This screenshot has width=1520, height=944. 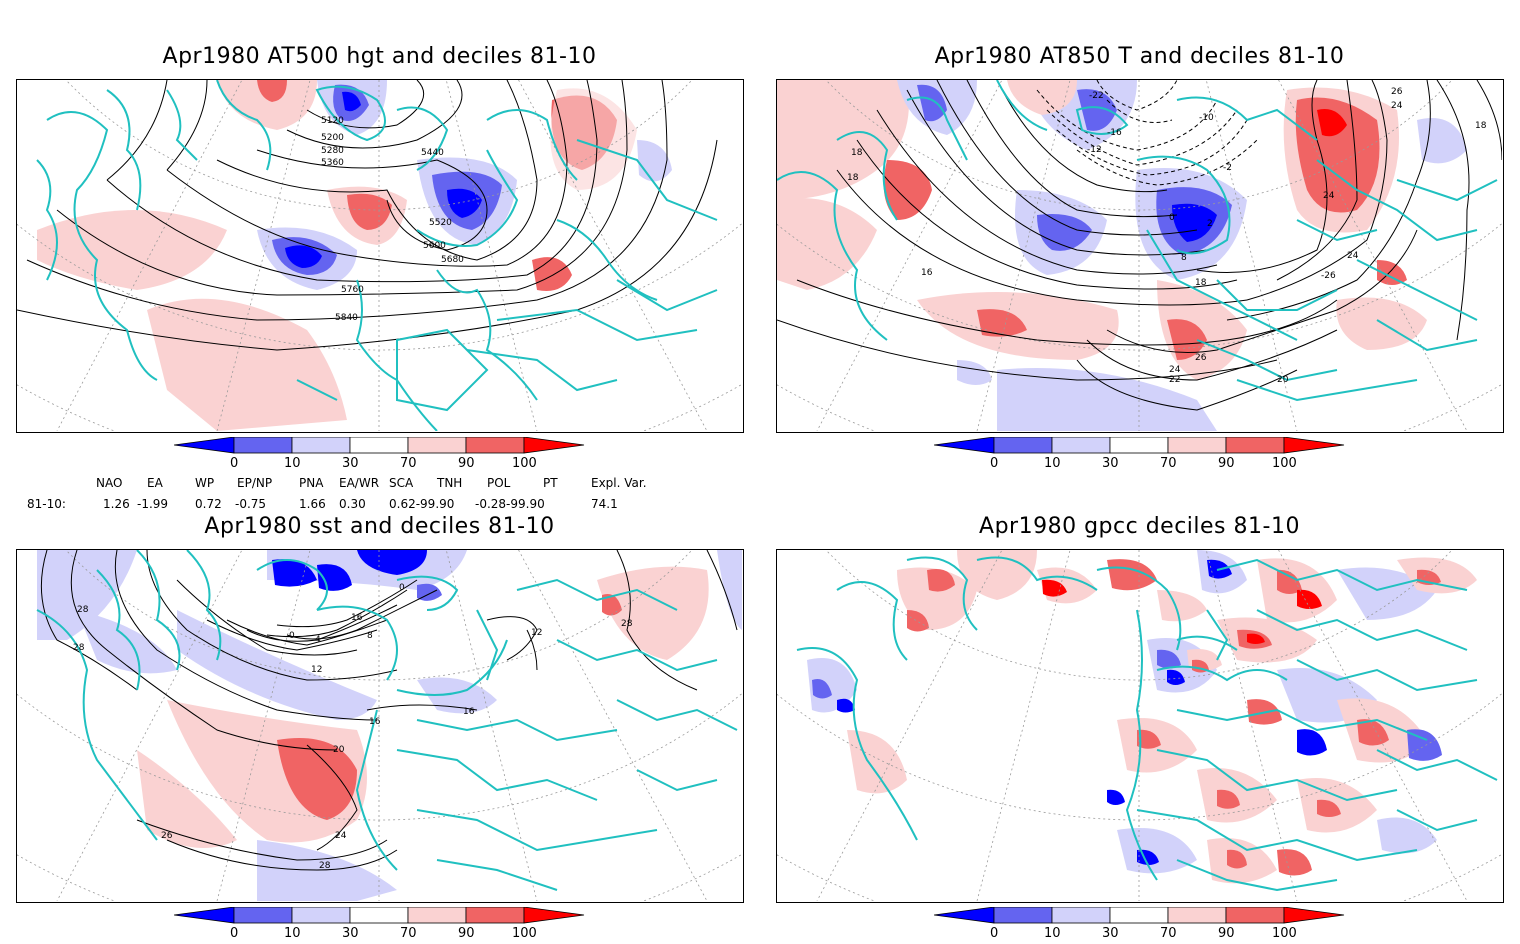 I want to click on label-24: 24, so click(x=341, y=836).